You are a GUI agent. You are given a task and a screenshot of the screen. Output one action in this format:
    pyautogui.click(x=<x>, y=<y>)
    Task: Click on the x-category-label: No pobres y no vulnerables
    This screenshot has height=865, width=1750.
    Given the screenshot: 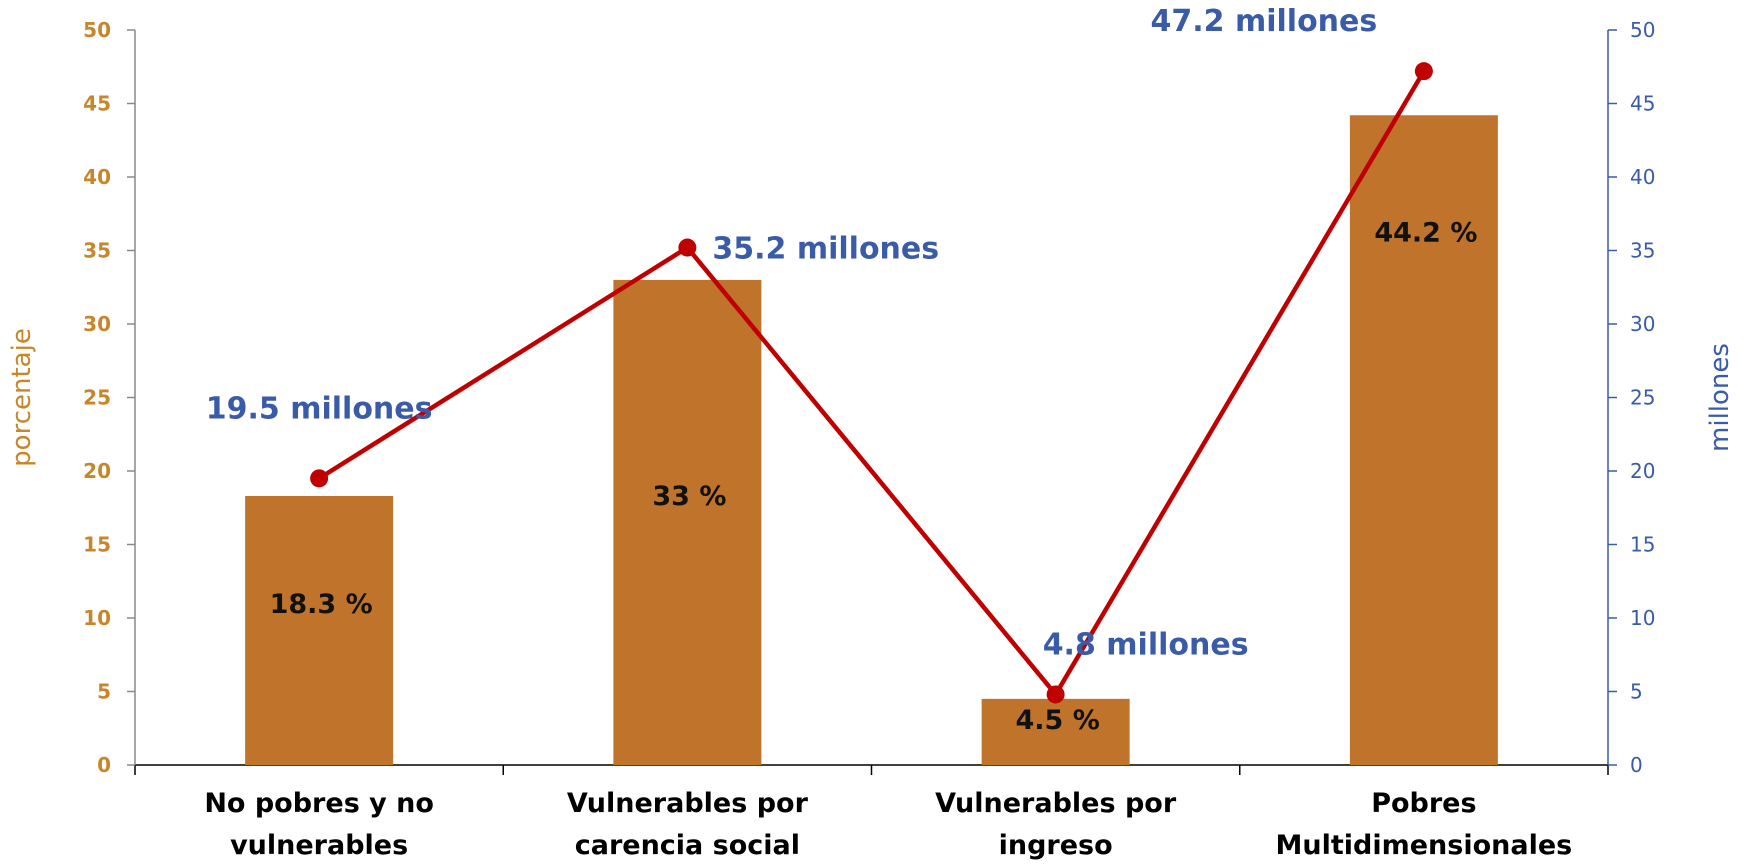 What is the action you would take?
    pyautogui.click(x=319, y=824)
    